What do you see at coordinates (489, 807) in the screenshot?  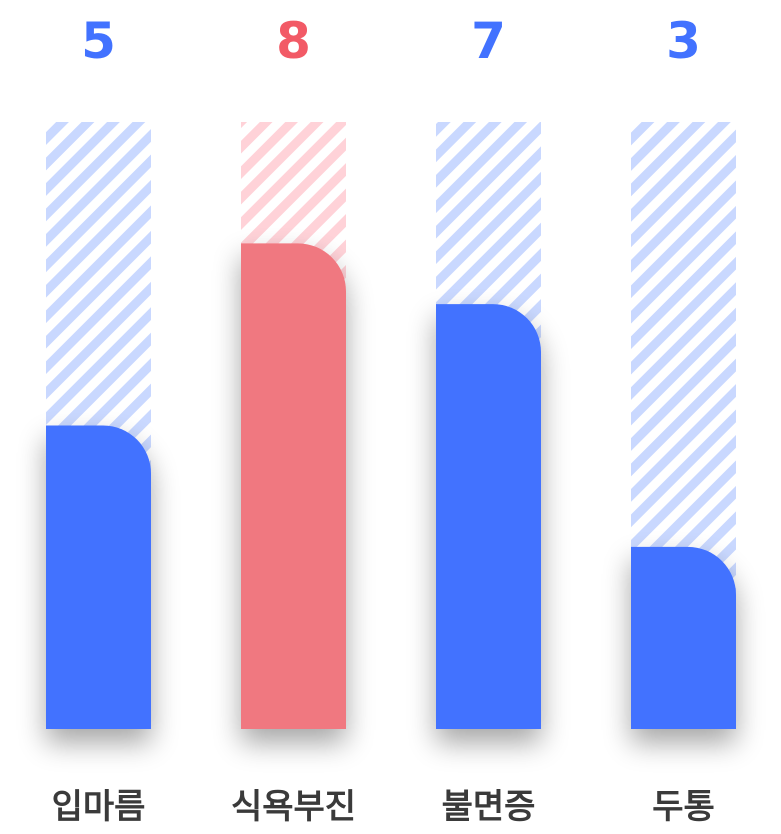 I see `category-label: 불면증` at bounding box center [489, 807].